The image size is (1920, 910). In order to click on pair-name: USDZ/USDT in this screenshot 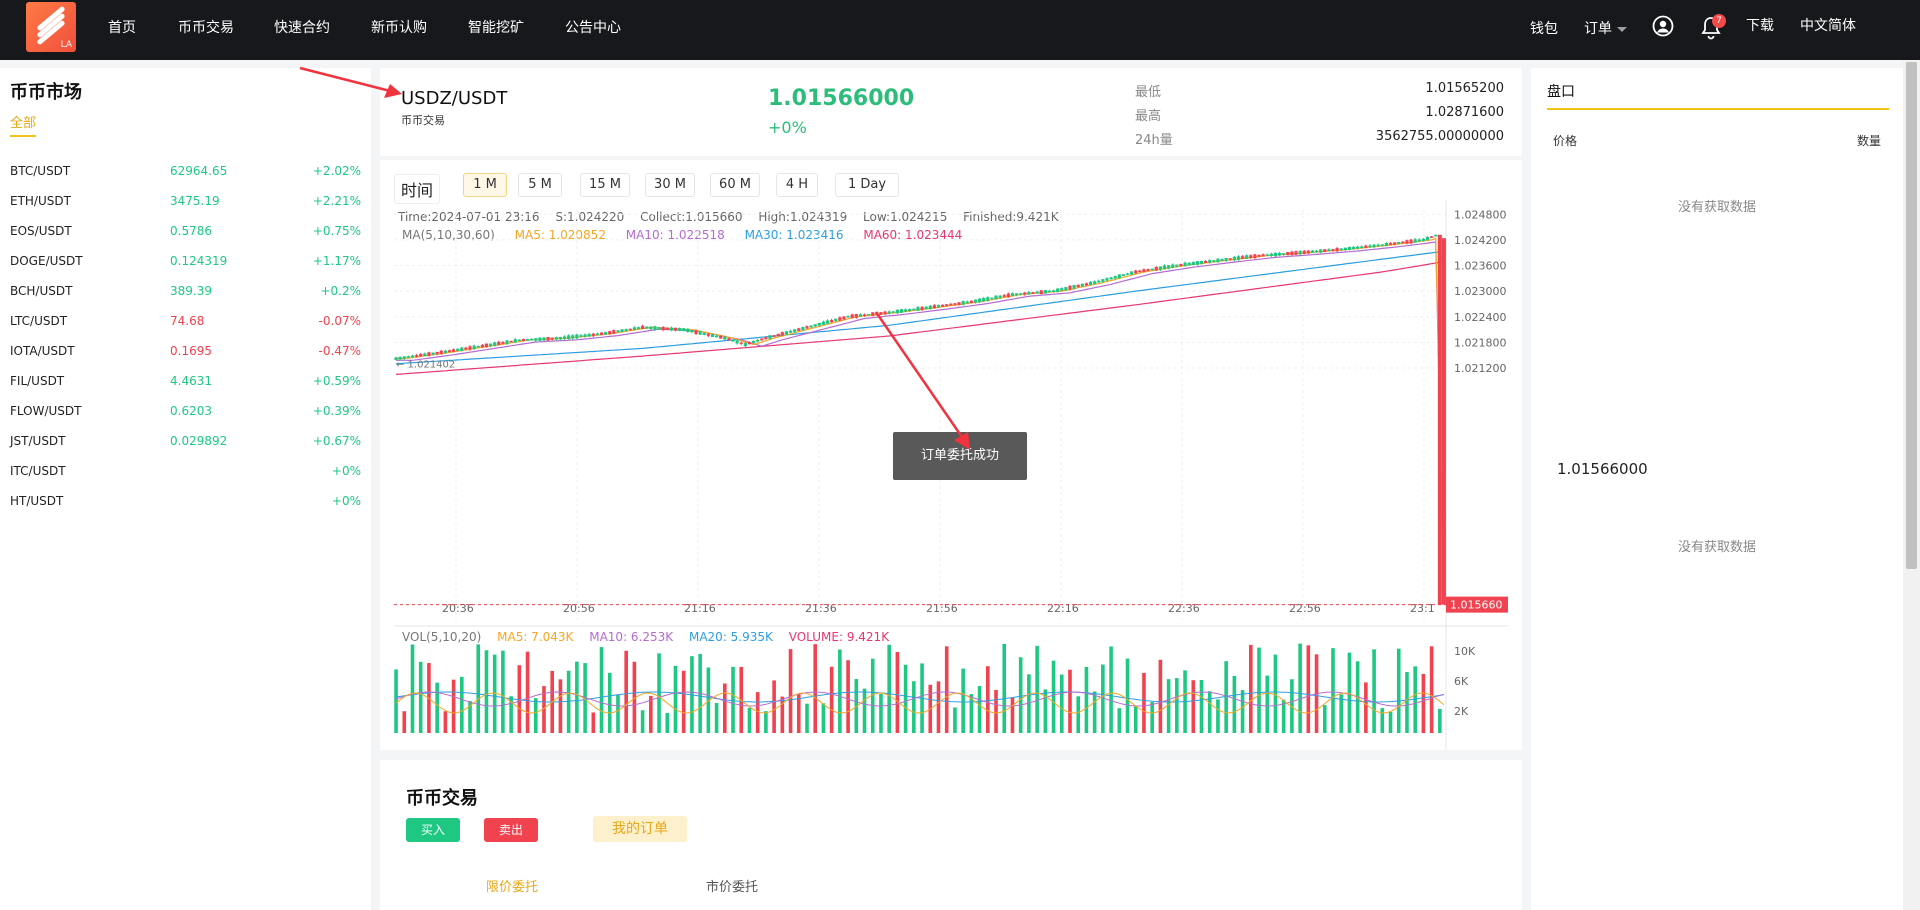, I will do `click(454, 98)`.